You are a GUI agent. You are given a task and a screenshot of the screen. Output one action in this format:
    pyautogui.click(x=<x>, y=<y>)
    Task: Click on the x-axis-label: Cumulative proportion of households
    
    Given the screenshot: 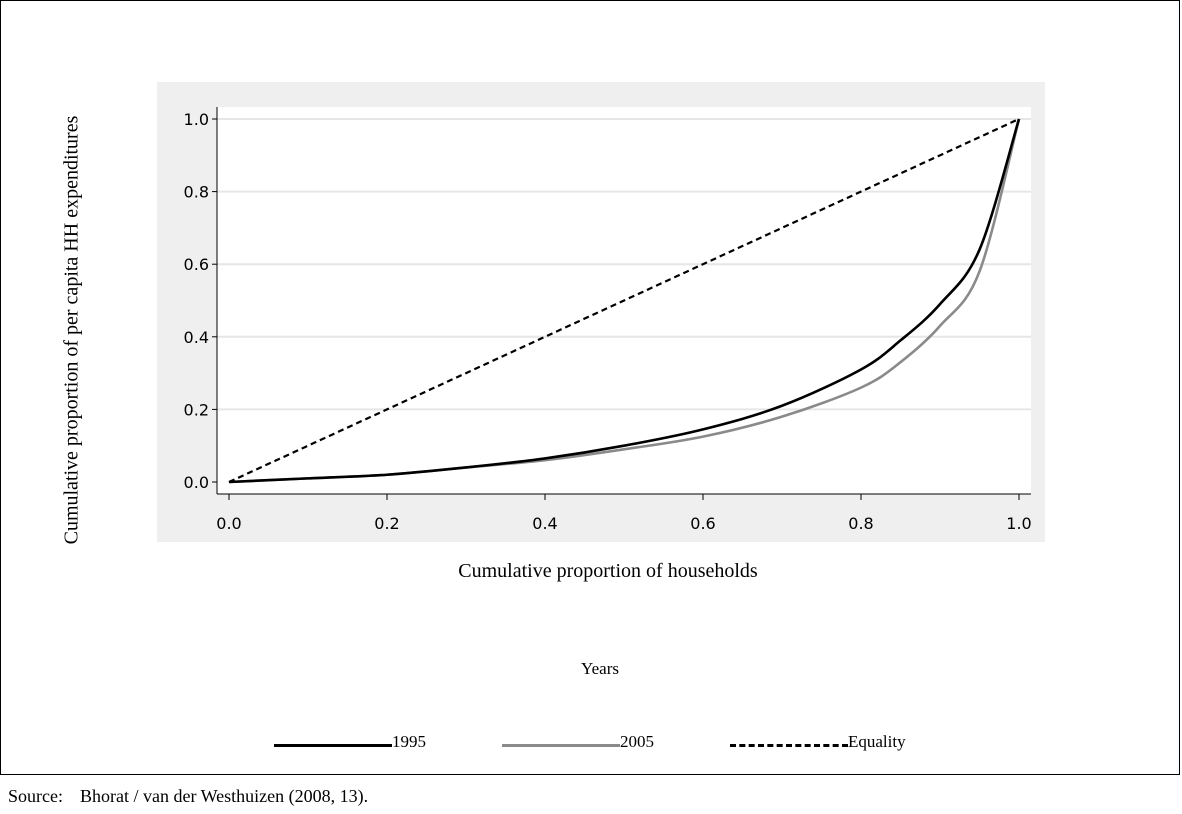 What is the action you would take?
    pyautogui.click(x=608, y=571)
    